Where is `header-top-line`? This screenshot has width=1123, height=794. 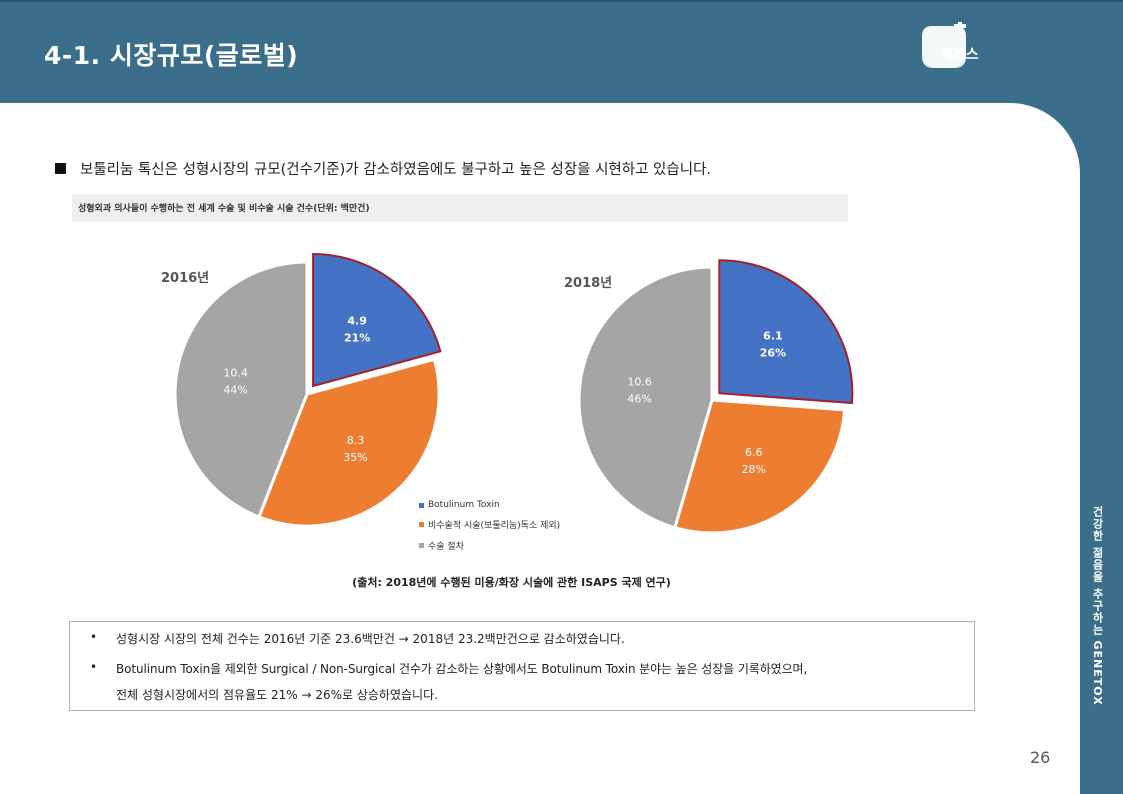
header-top-line is located at coordinates (561, 1).